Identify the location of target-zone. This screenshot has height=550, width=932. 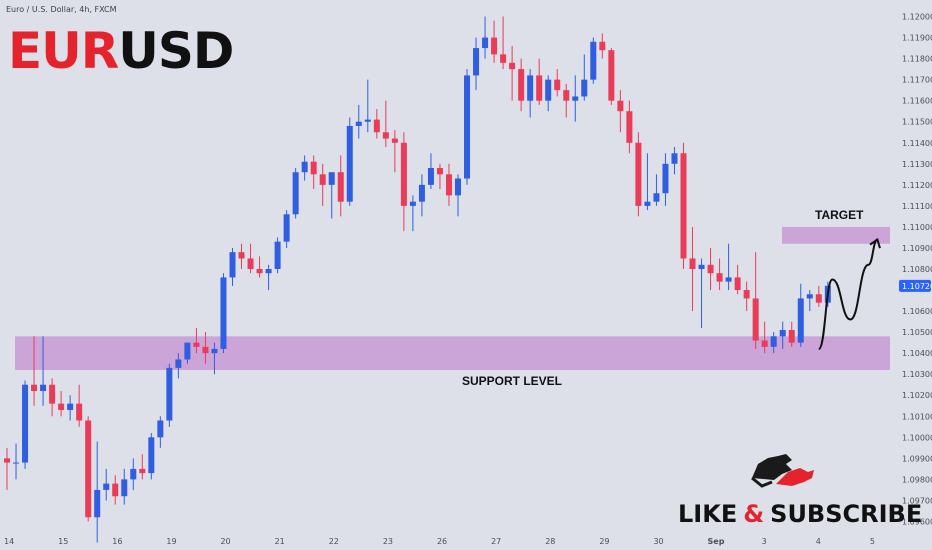
(836, 235).